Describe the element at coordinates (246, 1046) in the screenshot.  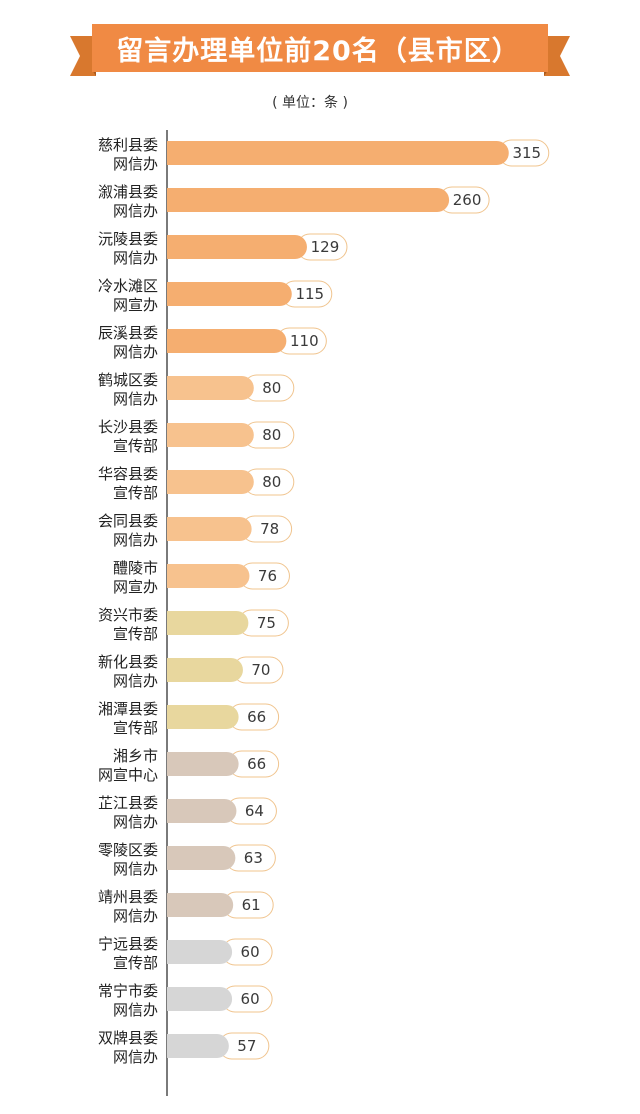
I see `data-label: 57` at that location.